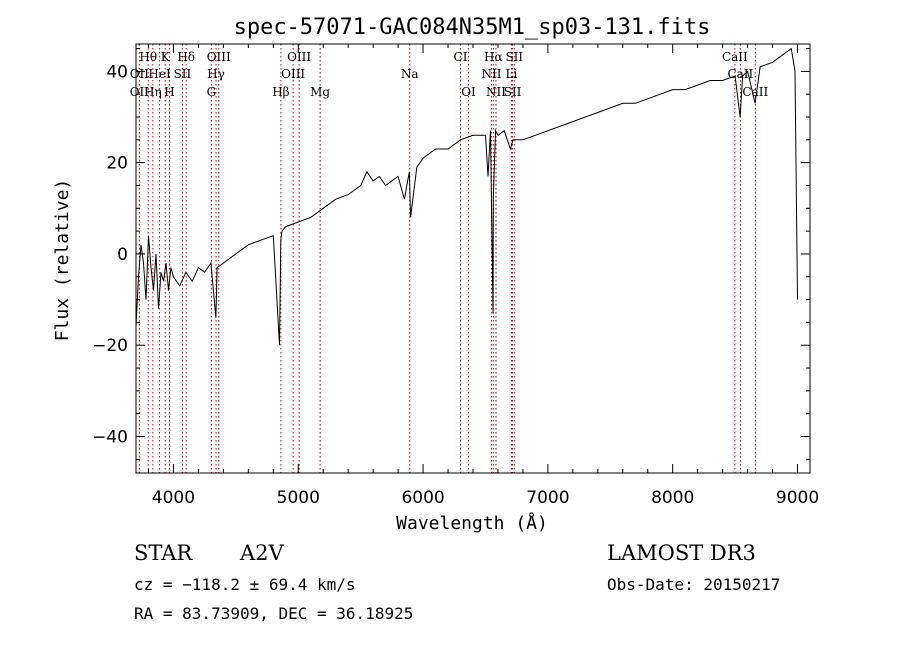  Describe the element at coordinates (512, 74) in the screenshot. I see `spectral-line-label: Li` at that location.